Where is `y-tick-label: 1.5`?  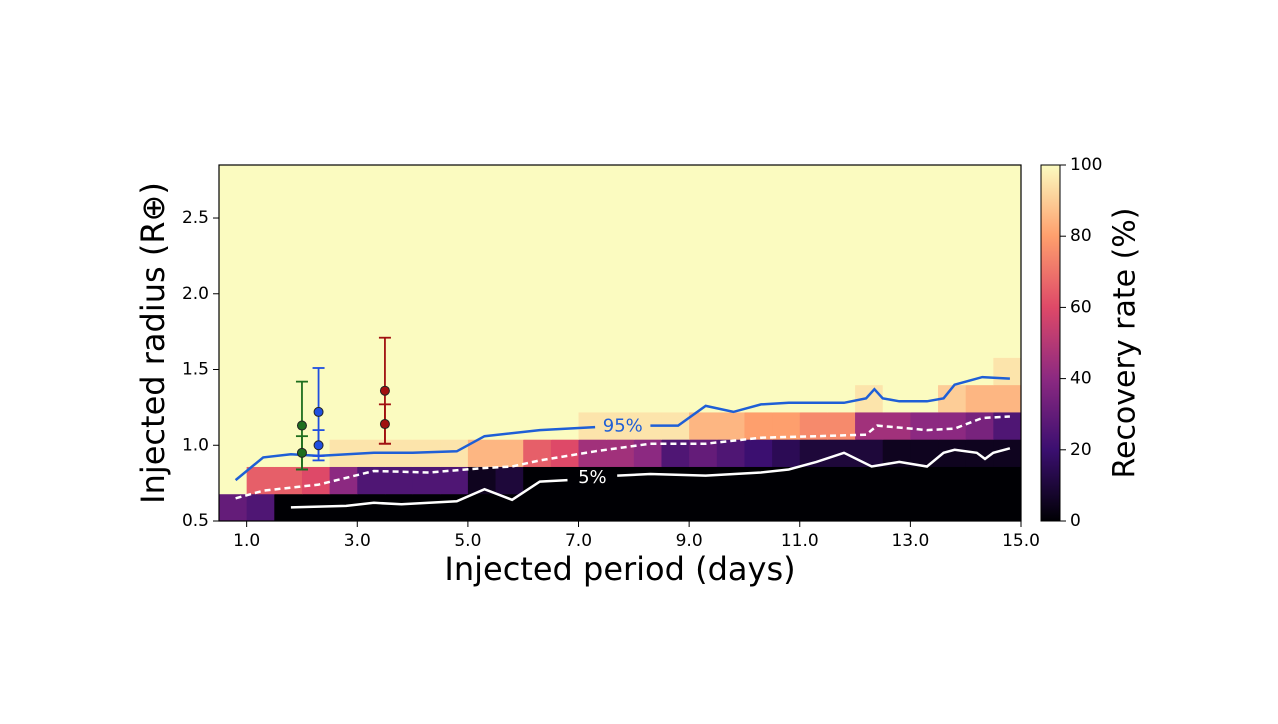
y-tick-label: 1.5 is located at coordinates (195, 370).